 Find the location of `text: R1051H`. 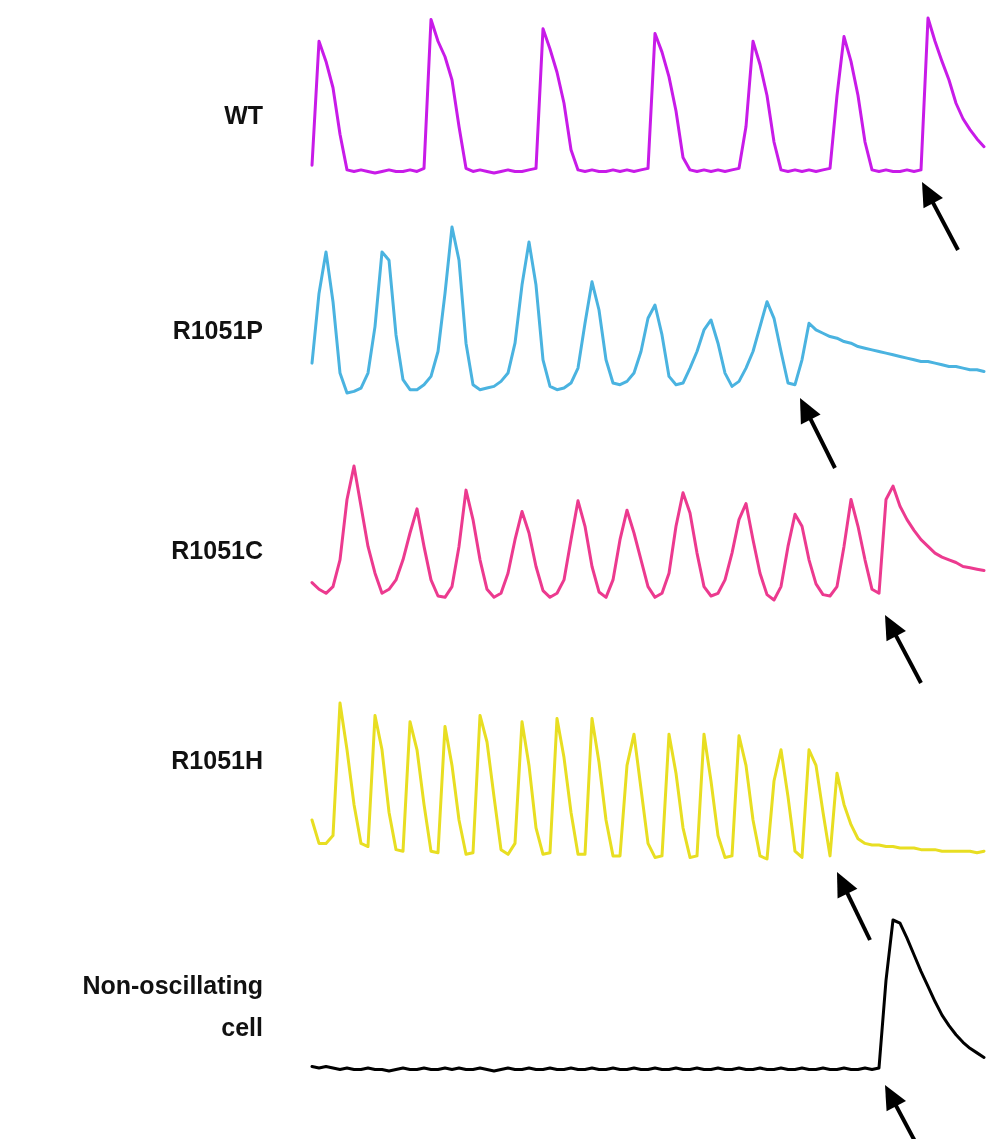

text: R1051H is located at coordinates (216, 760).